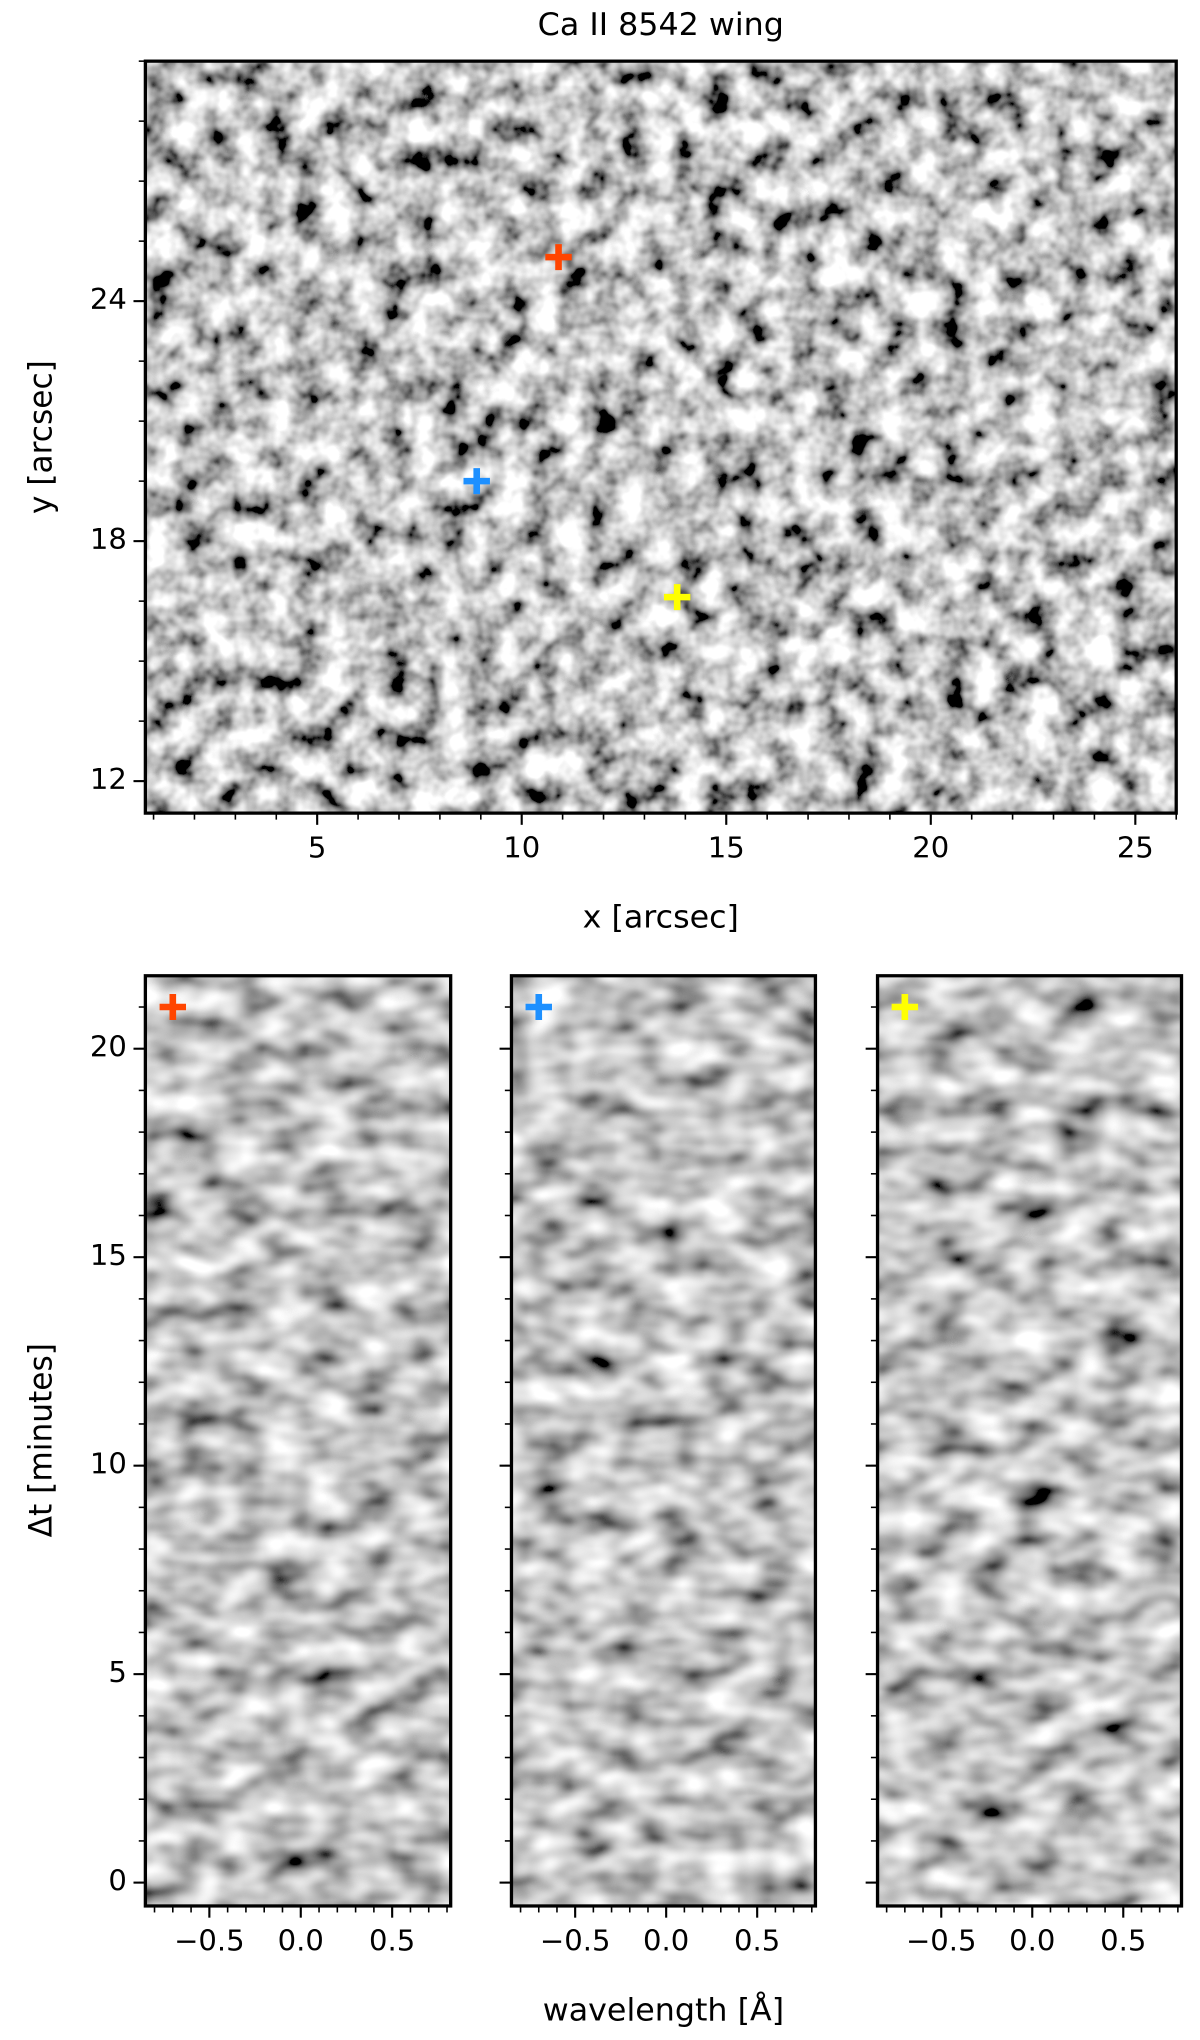 This screenshot has width=1200, height=2040. What do you see at coordinates (726, 848) in the screenshot?
I see `x-tick-label: 15` at bounding box center [726, 848].